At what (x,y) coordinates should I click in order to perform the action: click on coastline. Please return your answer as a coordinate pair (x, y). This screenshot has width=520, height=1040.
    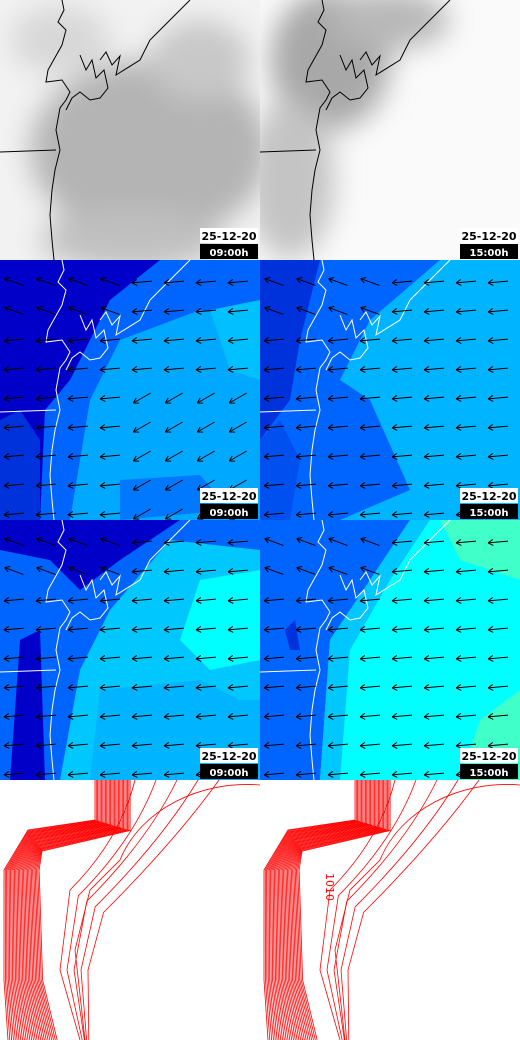
    Looking at the image, I should click on (355, 130).